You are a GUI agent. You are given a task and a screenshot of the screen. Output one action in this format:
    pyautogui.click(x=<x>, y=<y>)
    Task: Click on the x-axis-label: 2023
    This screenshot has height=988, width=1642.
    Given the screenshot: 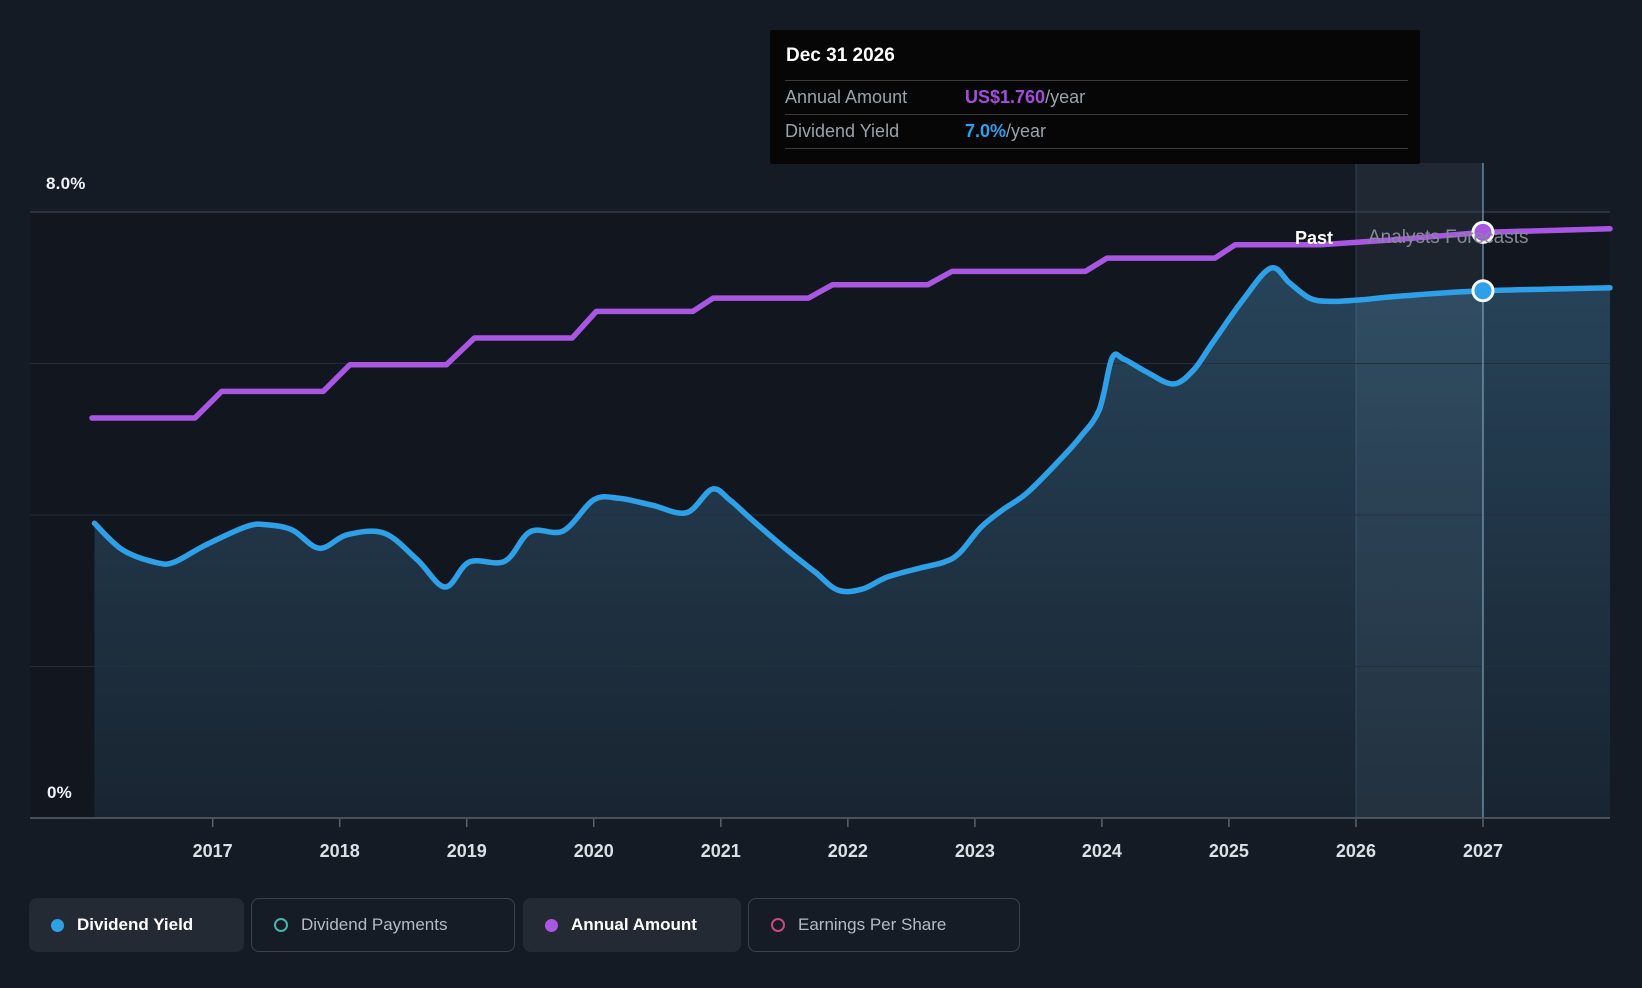 What is the action you would take?
    pyautogui.click(x=975, y=851)
    